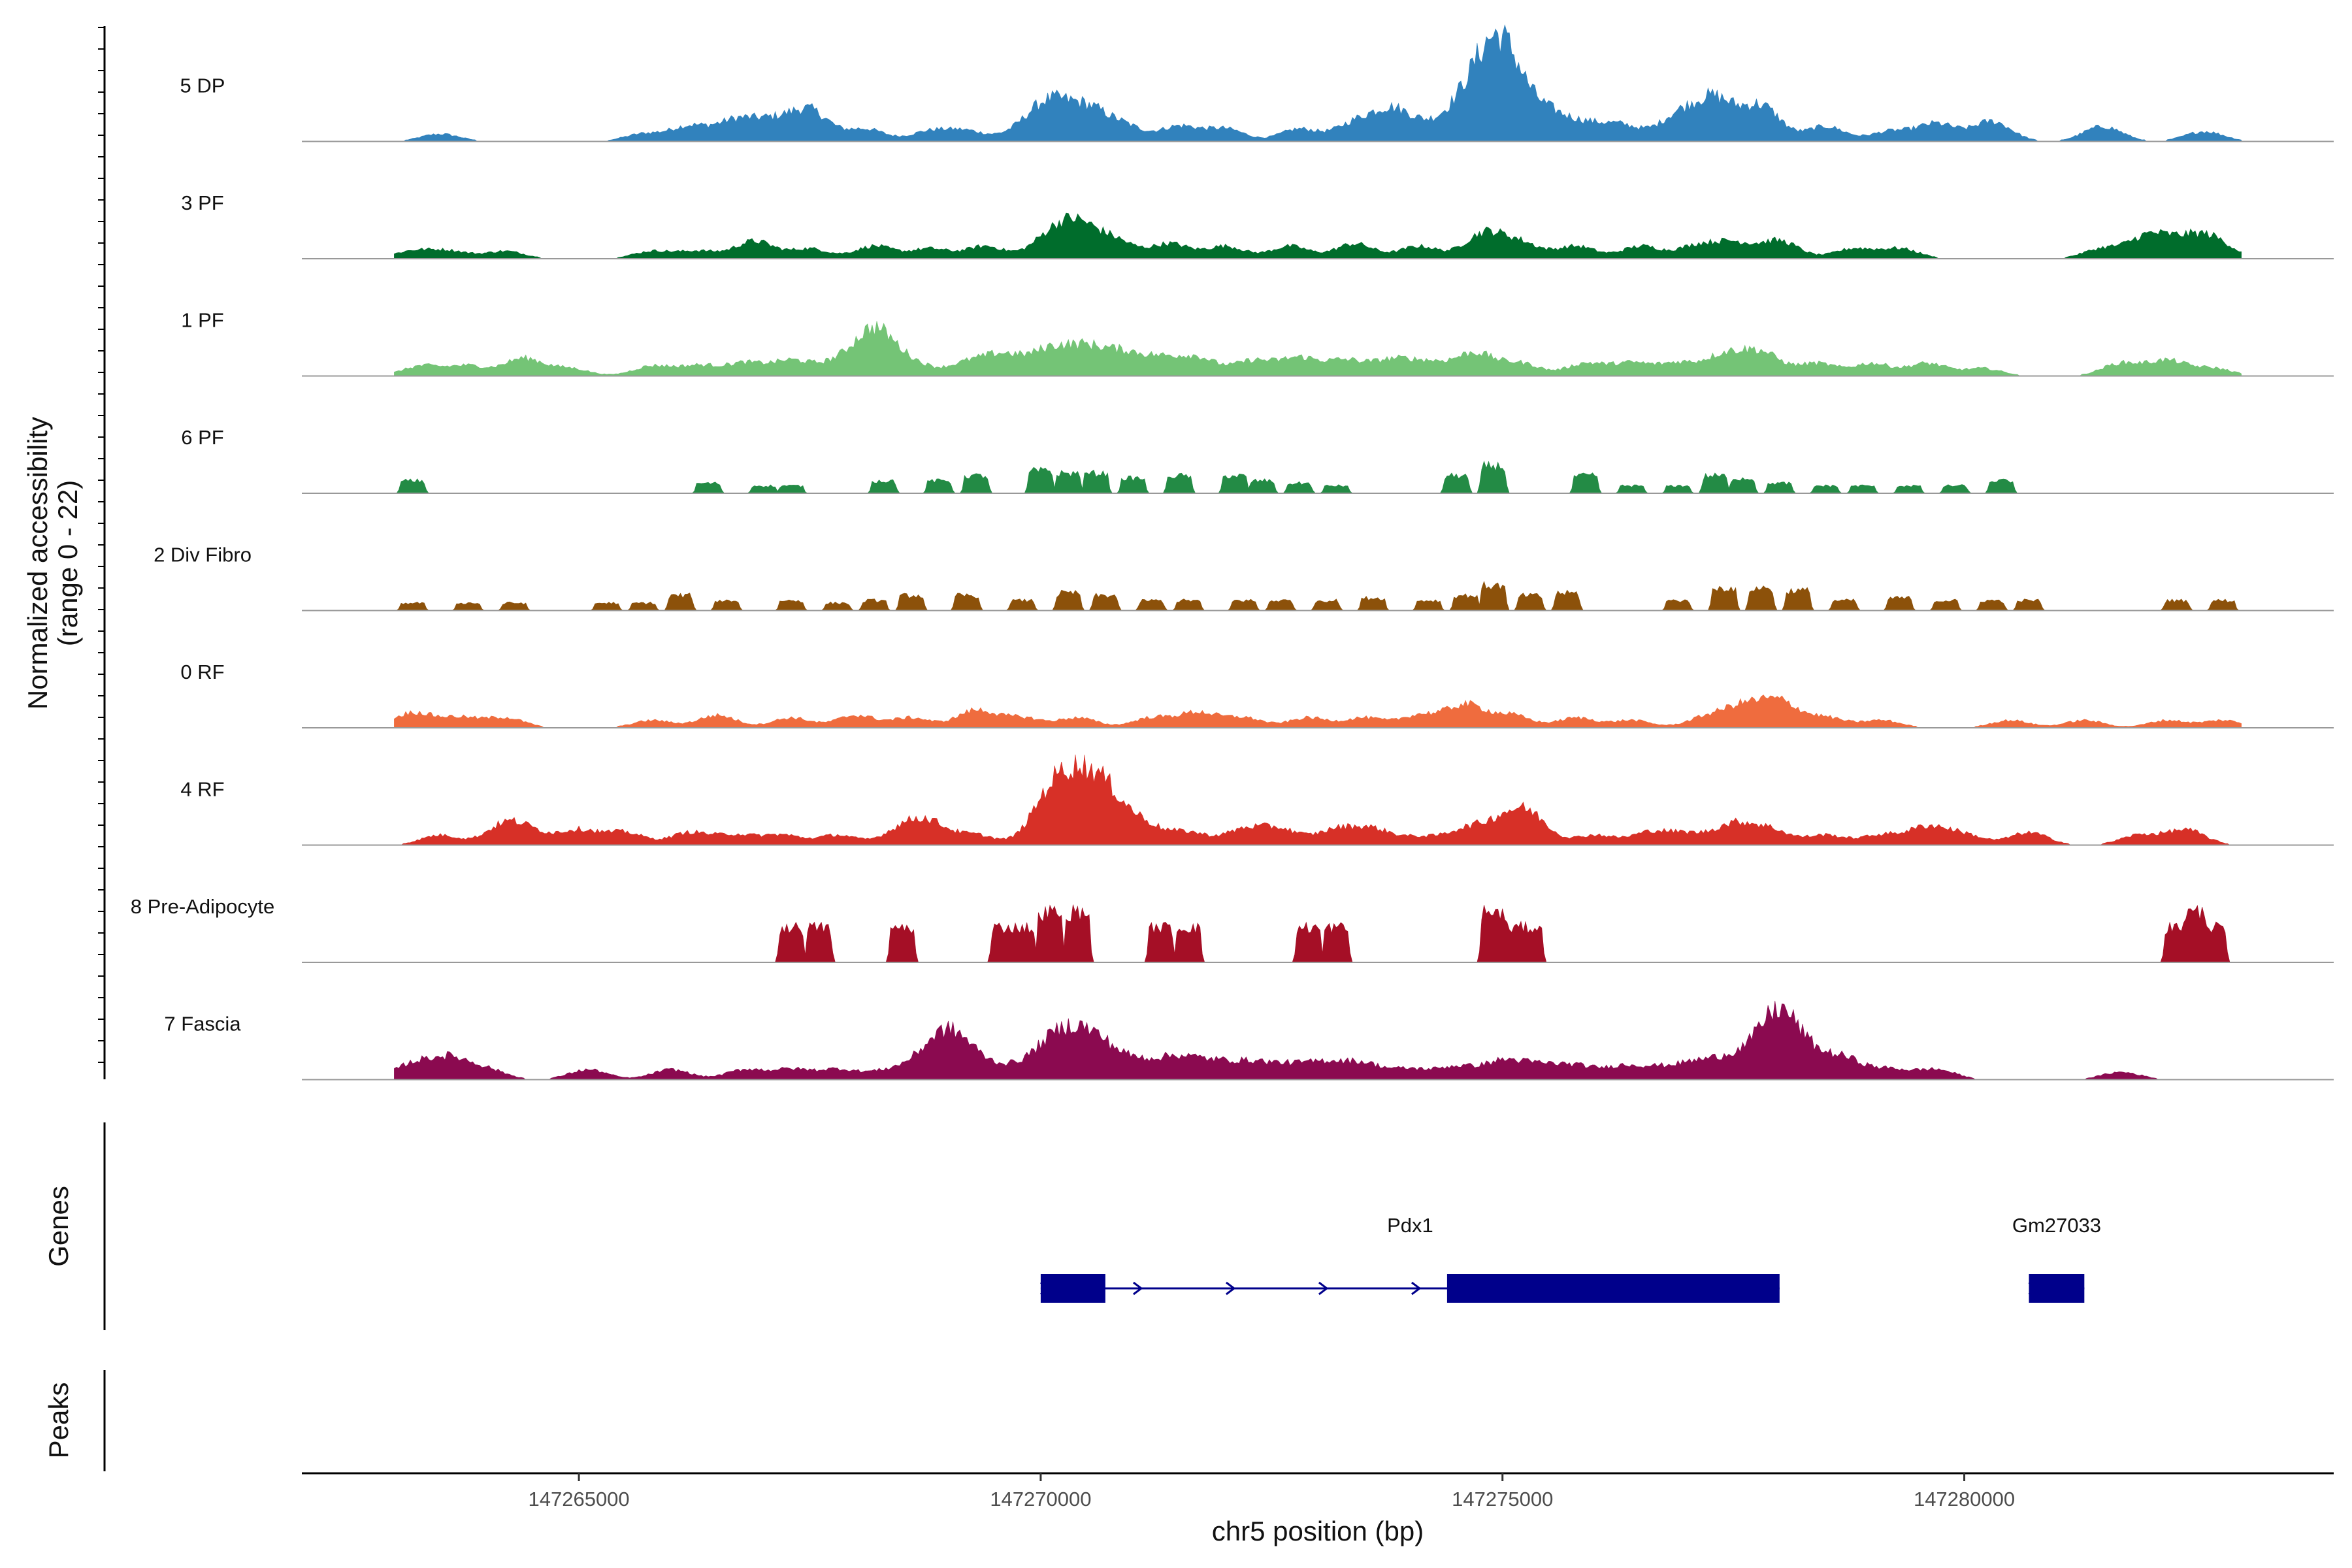 The height and width of the screenshot is (1568, 2352). I want to click on track-label: 8 Pre-Adipocyte, so click(203, 906).